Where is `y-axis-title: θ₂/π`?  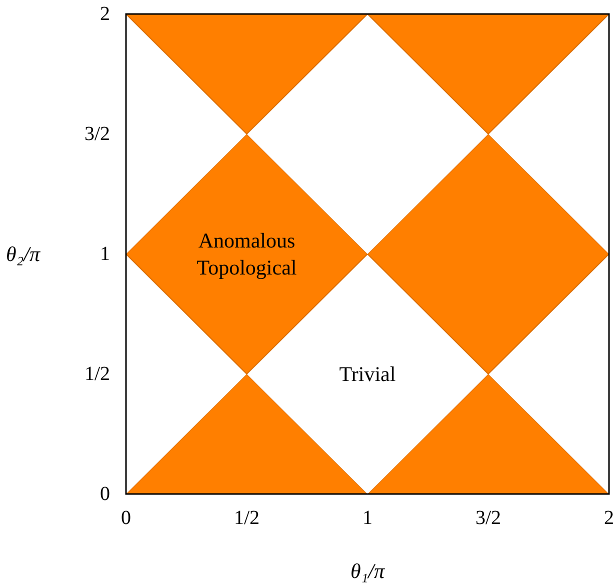 y-axis-title: θ₂/π is located at coordinates (23, 254).